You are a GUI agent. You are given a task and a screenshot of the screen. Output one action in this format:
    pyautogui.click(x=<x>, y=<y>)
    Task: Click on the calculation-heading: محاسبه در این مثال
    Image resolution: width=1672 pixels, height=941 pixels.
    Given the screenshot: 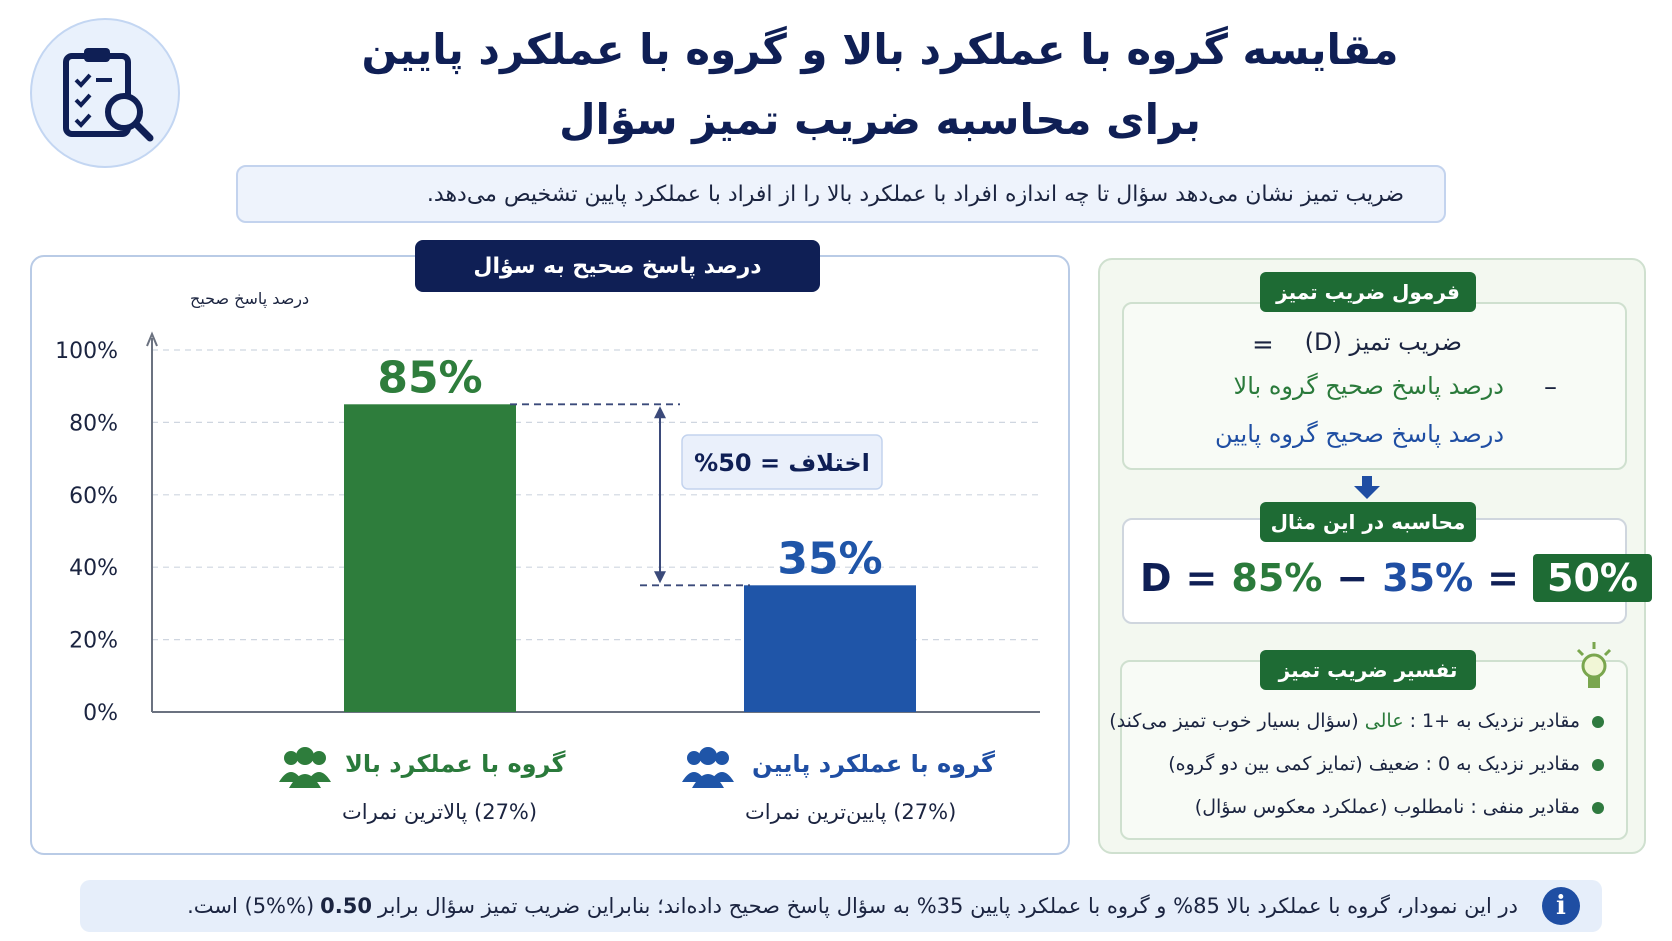 What is the action you would take?
    pyautogui.click(x=1368, y=522)
    